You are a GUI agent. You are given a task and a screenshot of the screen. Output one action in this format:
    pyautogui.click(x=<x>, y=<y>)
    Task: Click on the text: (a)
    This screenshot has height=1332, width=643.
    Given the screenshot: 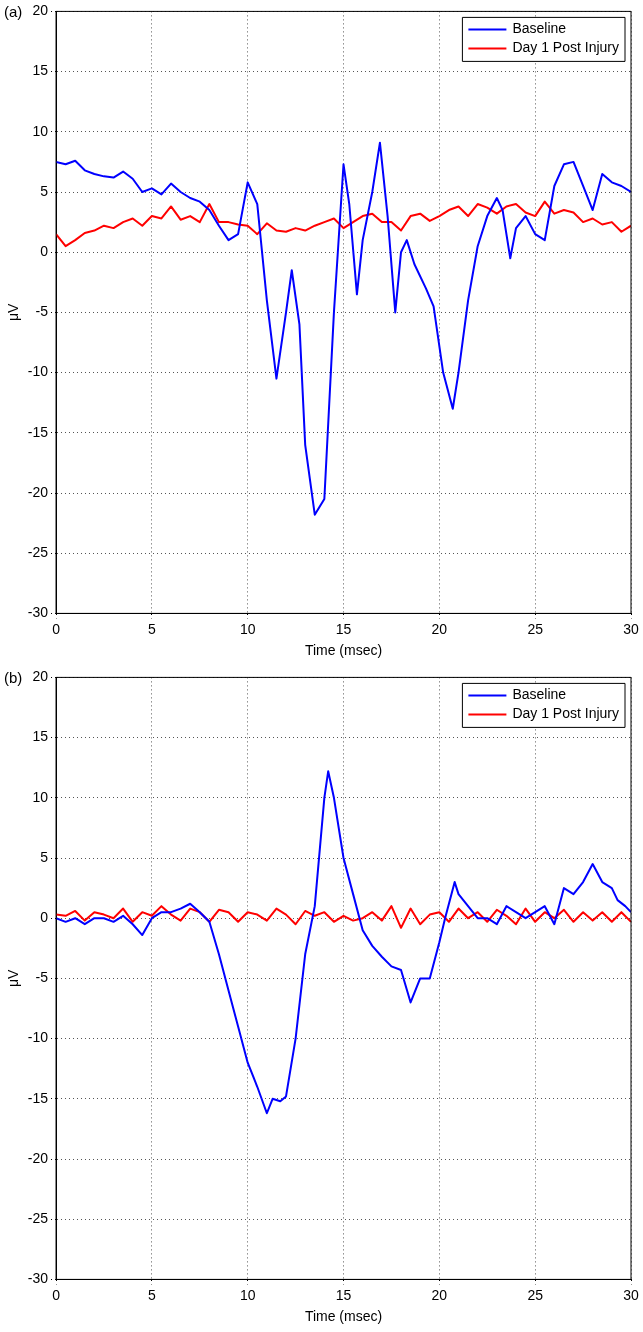 What is the action you would take?
    pyautogui.click(x=13, y=12)
    